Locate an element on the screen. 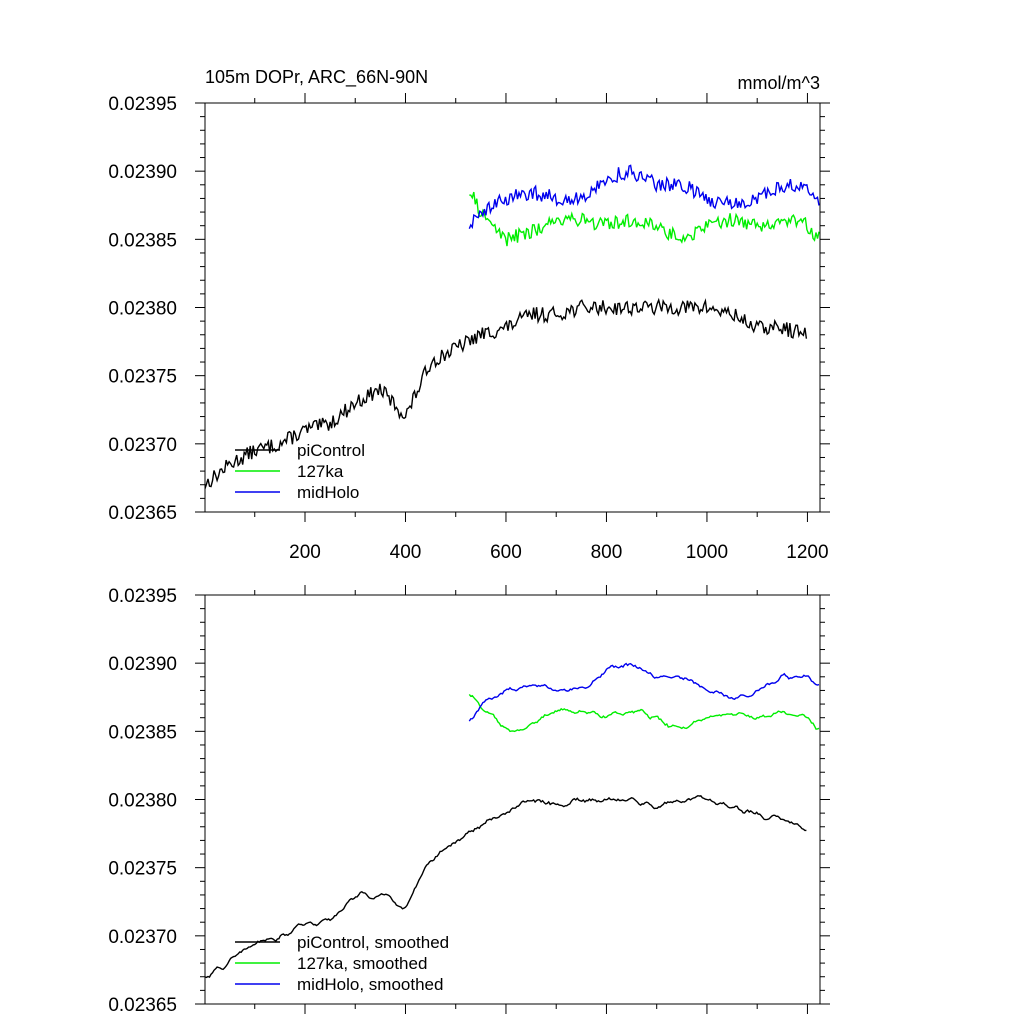  legend-label: midHolo is located at coordinates (328, 492).